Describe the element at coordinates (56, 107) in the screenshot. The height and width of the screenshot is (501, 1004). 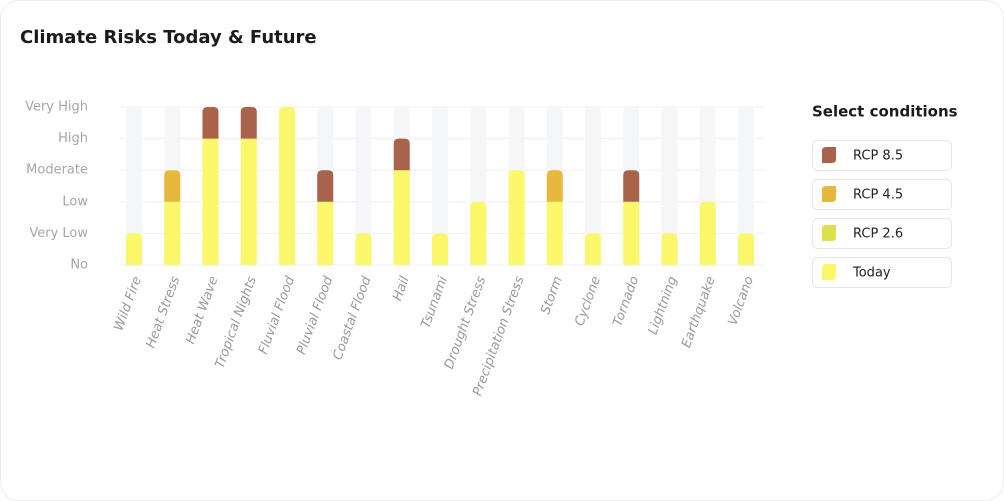
I see `y-tick-label: Very High` at that location.